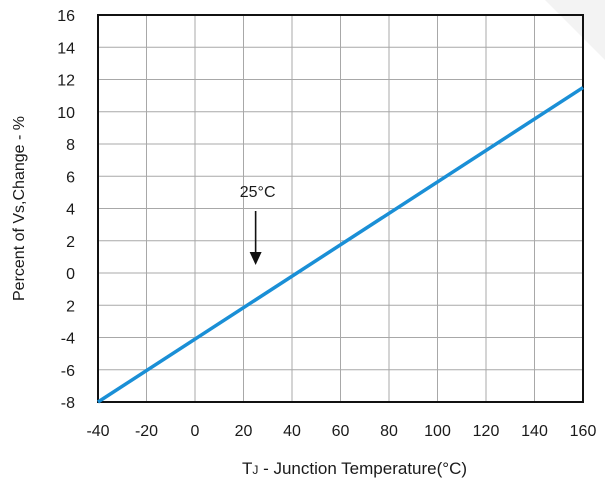 The height and width of the screenshot is (486, 605). I want to click on x-tick-label: 60, so click(341, 431).